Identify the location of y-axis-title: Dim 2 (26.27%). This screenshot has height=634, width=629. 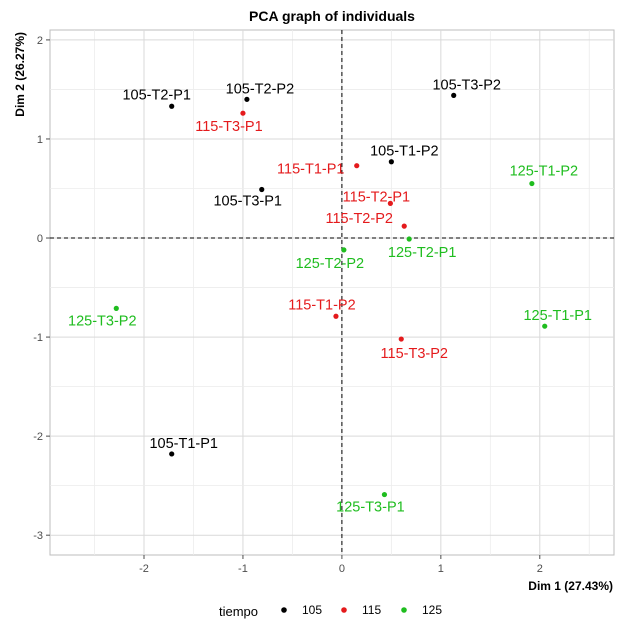
(20, 74).